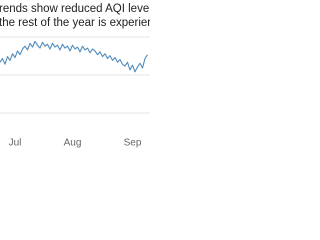 Image resolution: width=320 pixels, height=240 pixels. Describe the element at coordinates (15, 143) in the screenshot. I see `x-tick-label: Jul` at that location.